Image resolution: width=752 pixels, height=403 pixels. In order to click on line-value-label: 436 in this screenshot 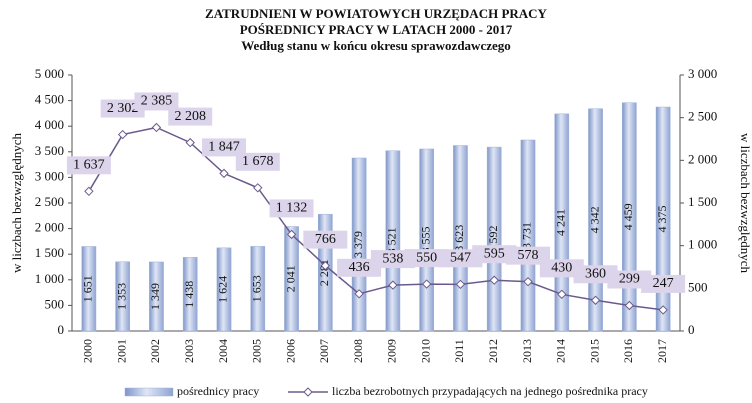, I will do `click(359, 267)`.